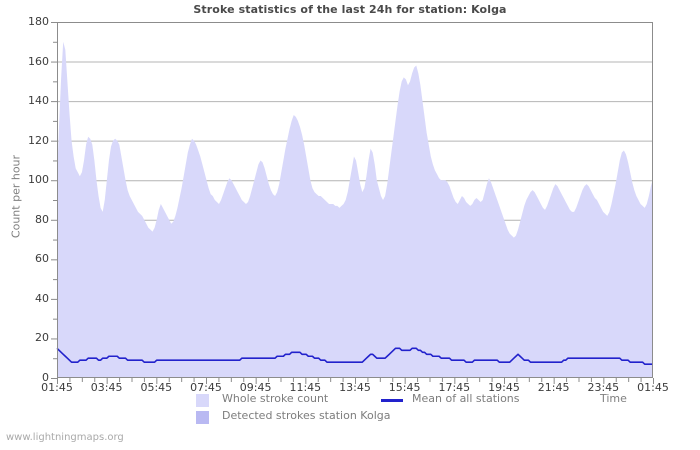 The height and width of the screenshot is (450, 700). What do you see at coordinates (42, 338) in the screenshot?
I see `y-tick-label: 20` at bounding box center [42, 338].